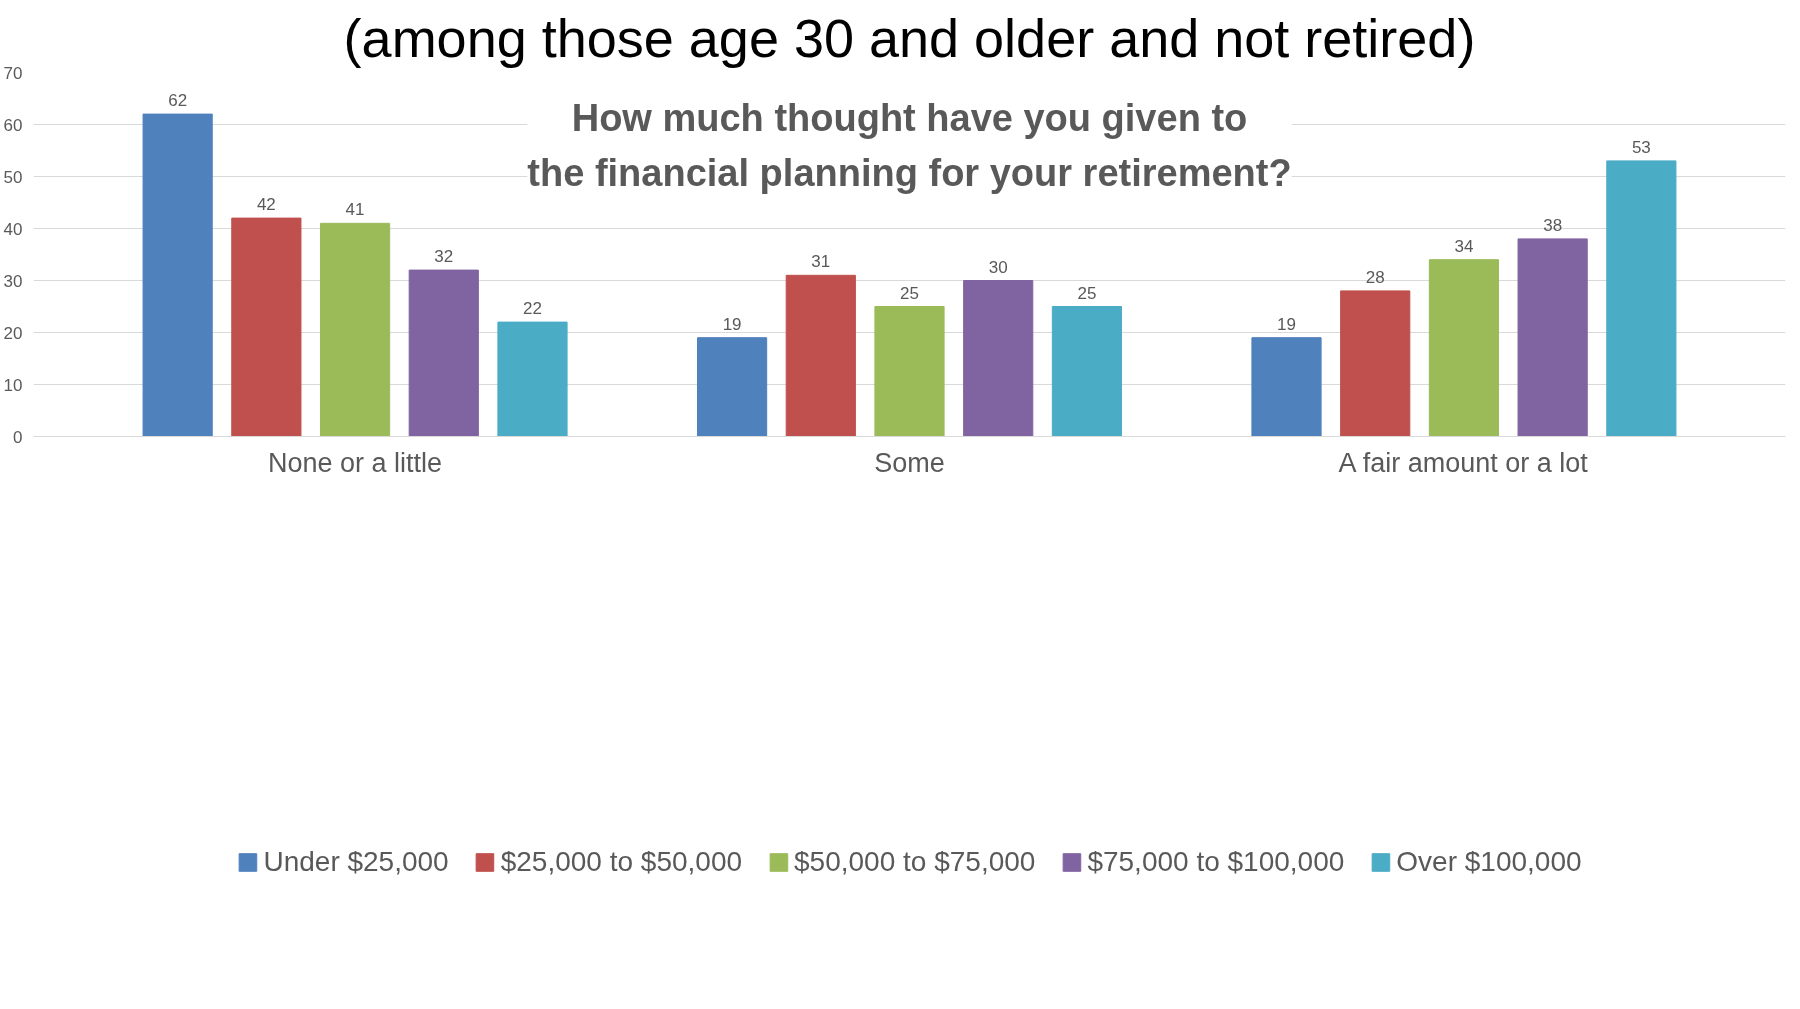  Describe the element at coordinates (909, 145) in the screenshot. I see `text: How much thought have you given to the financial planning for your retirement?` at that location.